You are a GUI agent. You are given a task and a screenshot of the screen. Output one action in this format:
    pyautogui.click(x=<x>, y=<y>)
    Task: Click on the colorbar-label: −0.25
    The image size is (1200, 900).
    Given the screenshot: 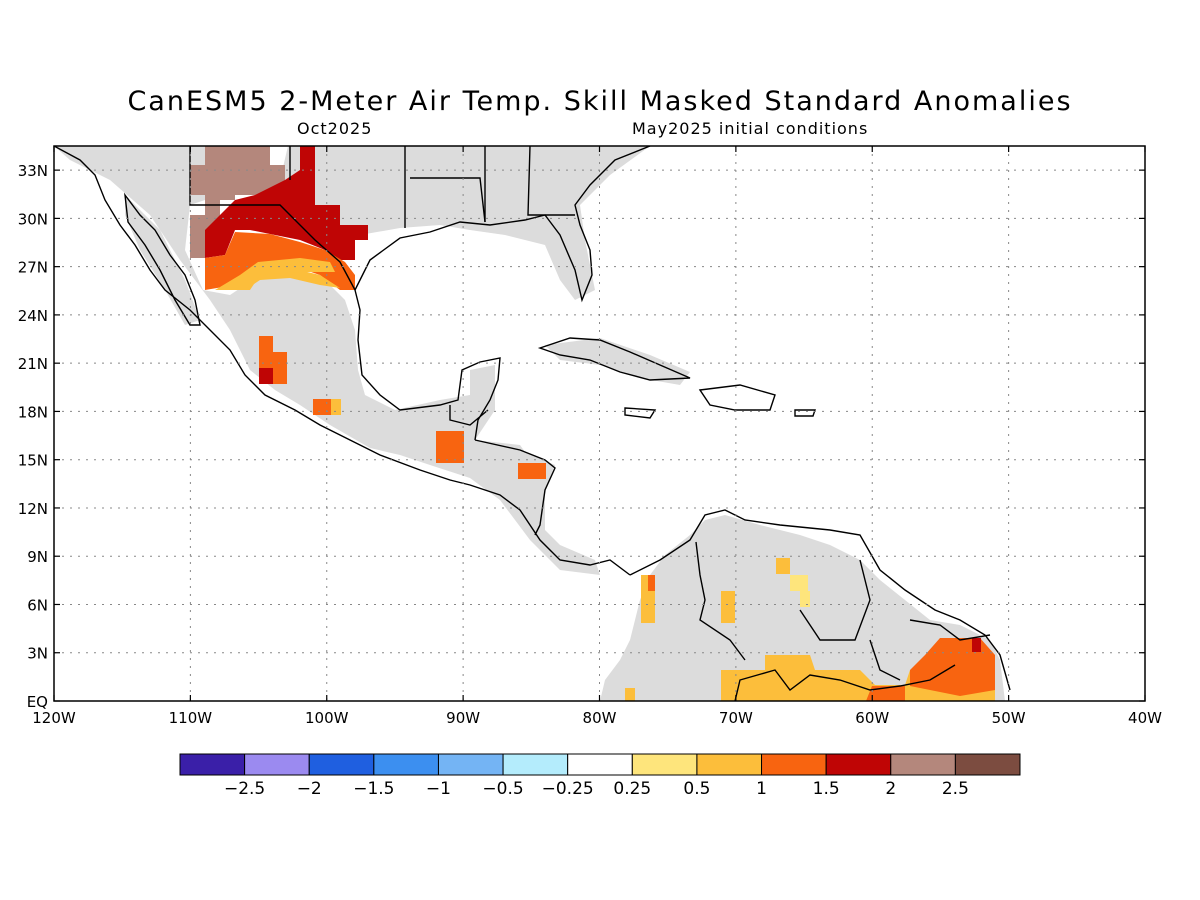 What is the action you would take?
    pyautogui.click(x=568, y=789)
    